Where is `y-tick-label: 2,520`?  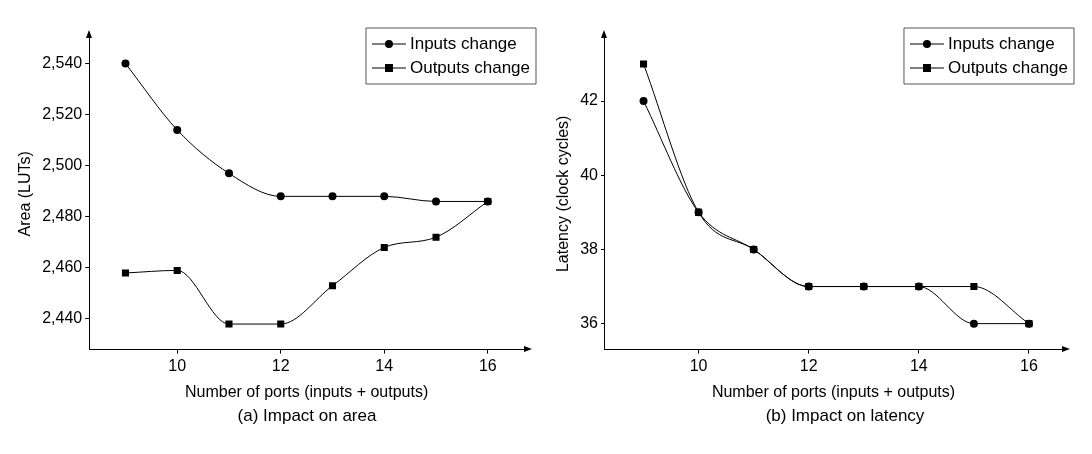
y-tick-label: 2,520 is located at coordinates (62, 114).